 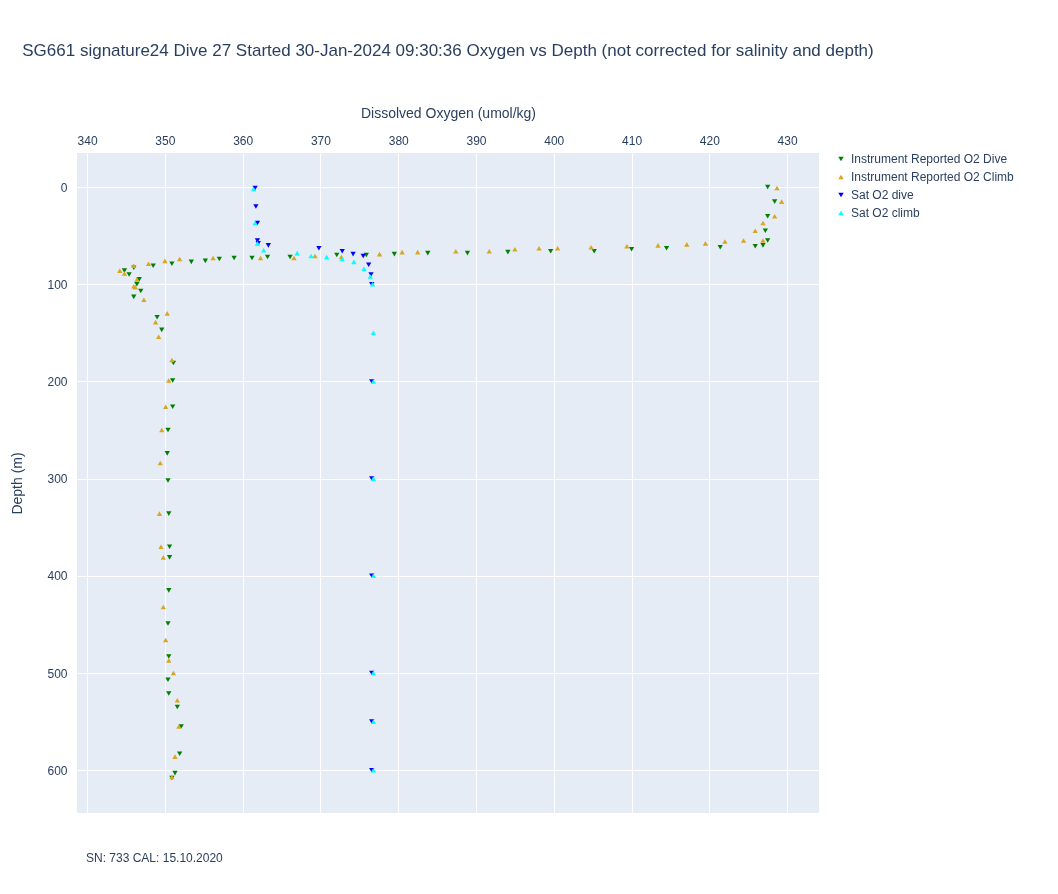 What do you see at coordinates (87, 140) in the screenshot?
I see `x-tick-label: 340` at bounding box center [87, 140].